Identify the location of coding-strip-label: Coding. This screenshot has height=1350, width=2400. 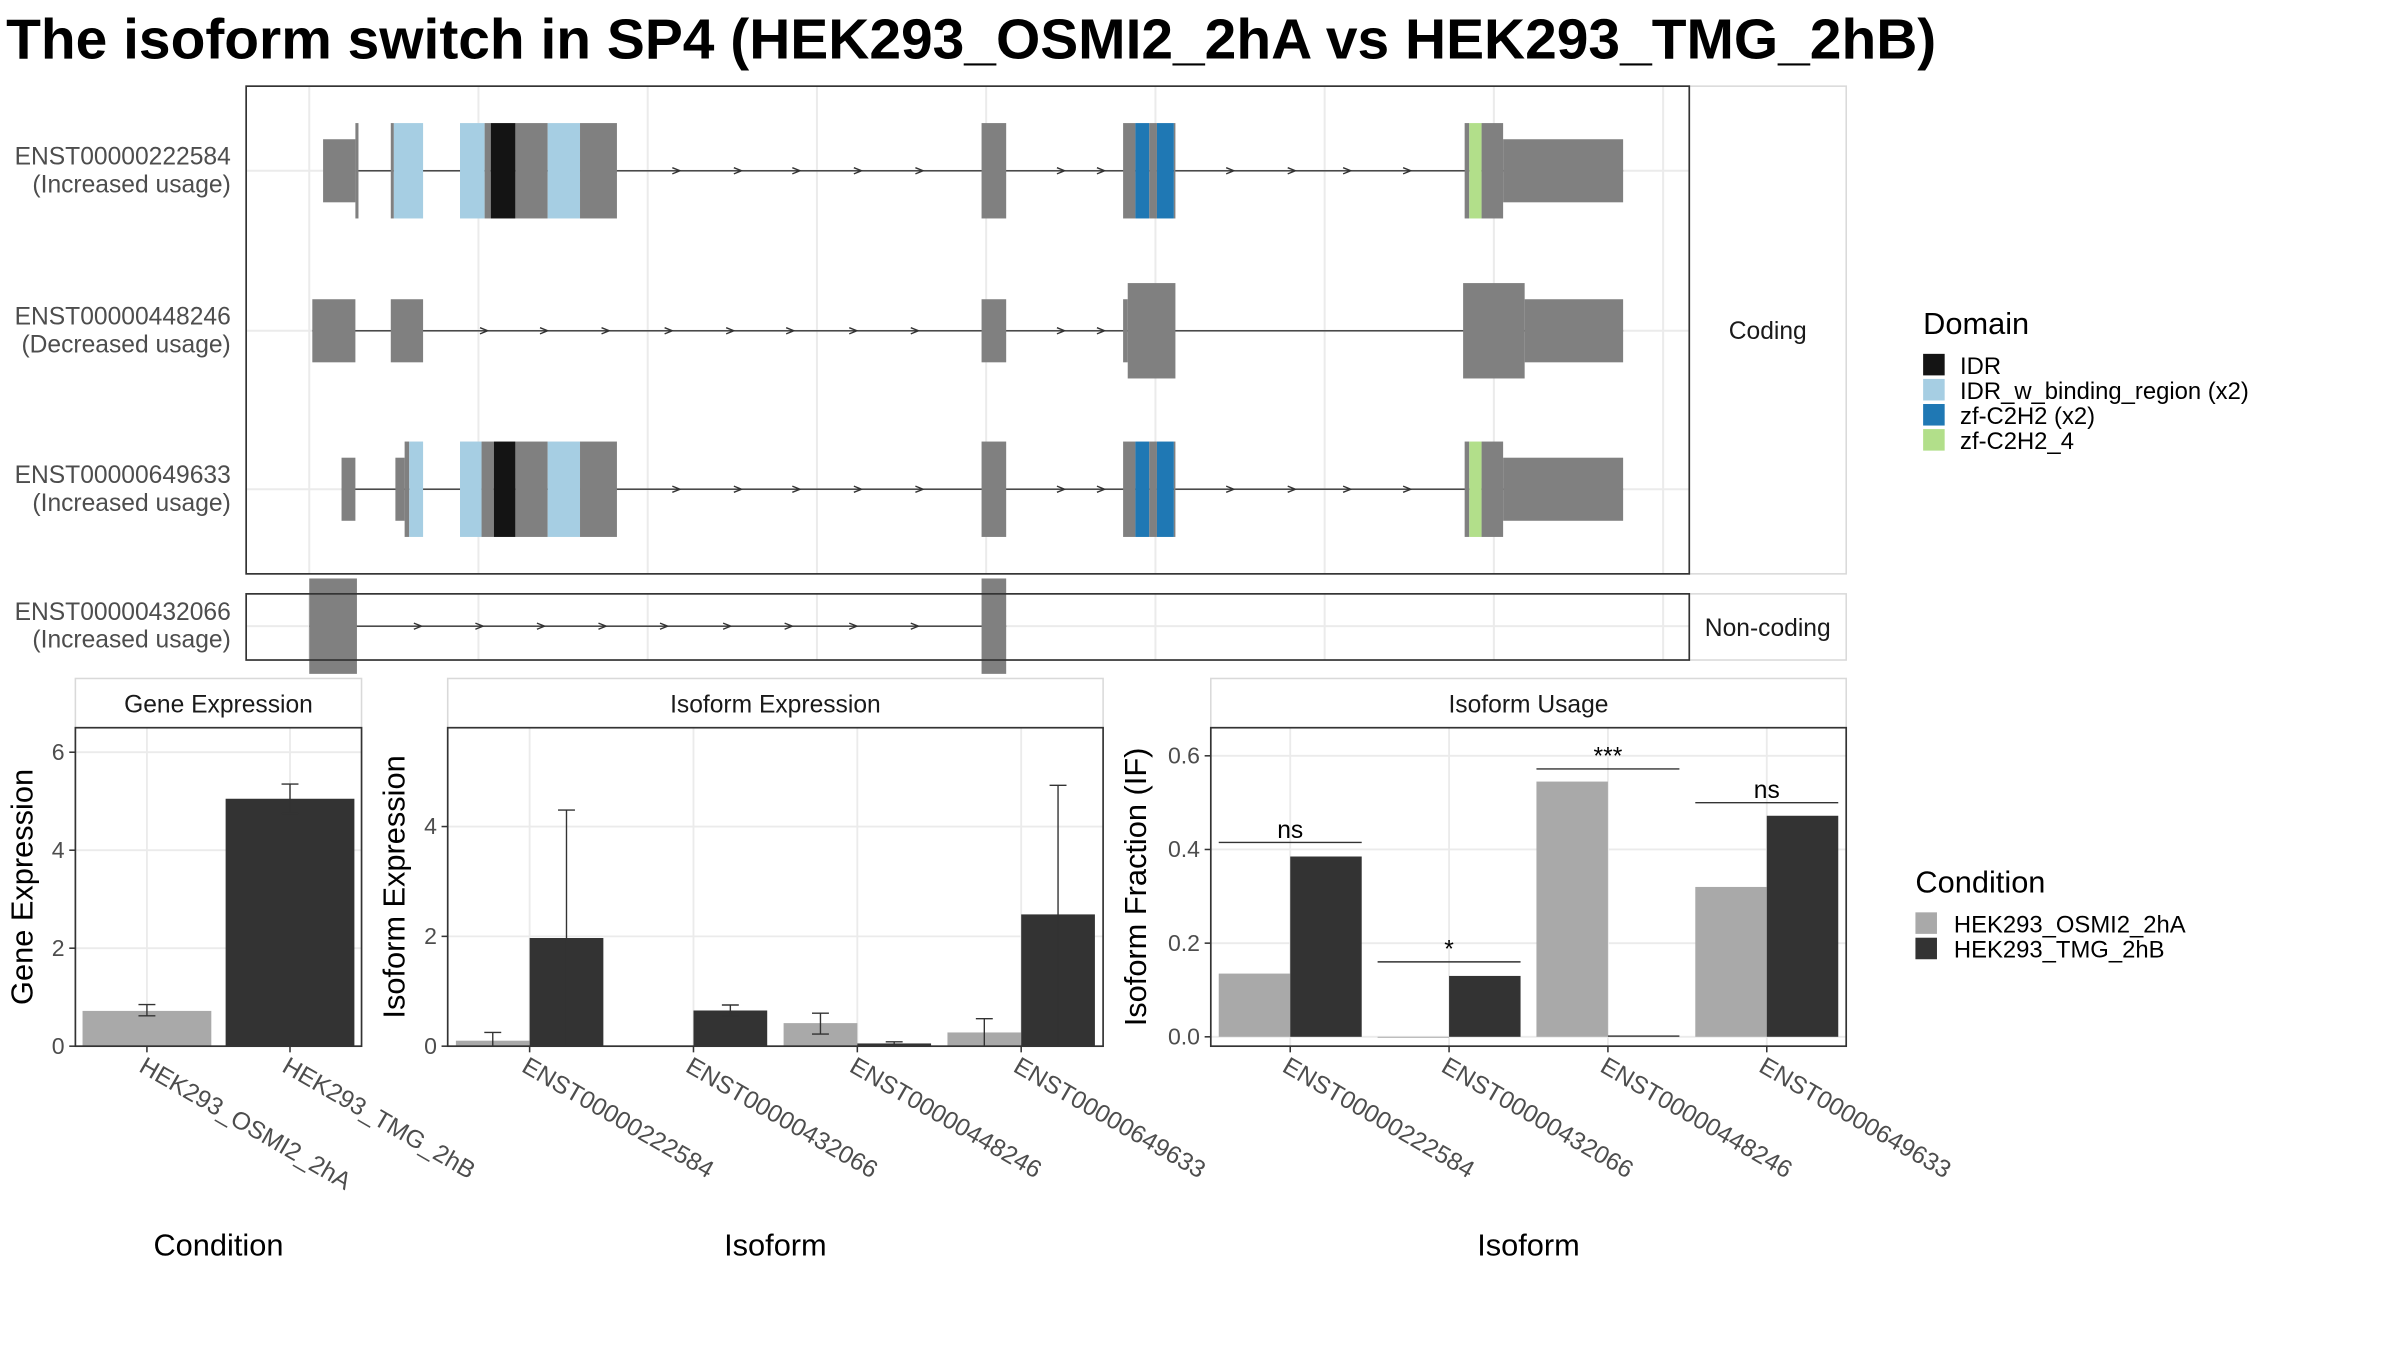
(1768, 331).